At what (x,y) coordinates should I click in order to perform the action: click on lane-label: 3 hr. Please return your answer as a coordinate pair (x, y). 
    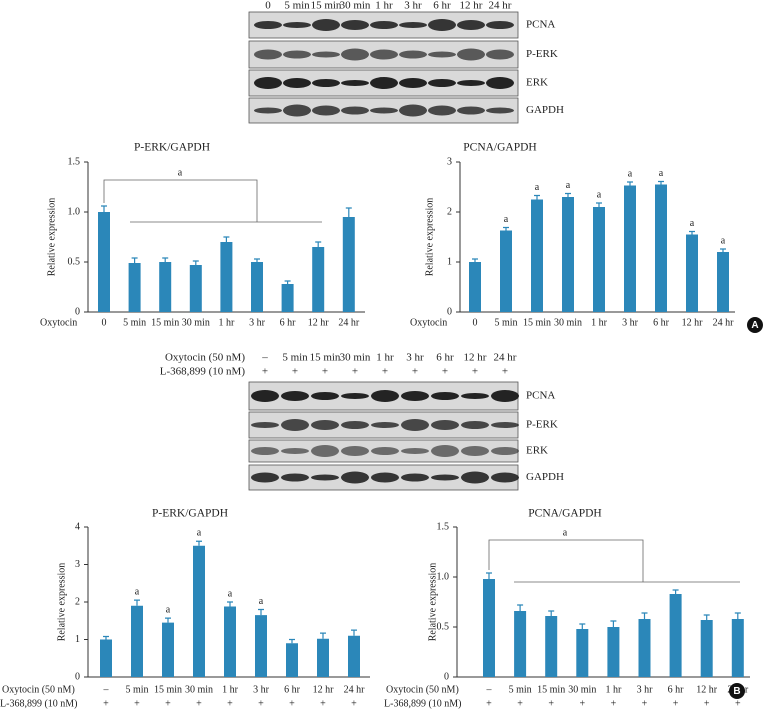
    Looking at the image, I should click on (413, 6).